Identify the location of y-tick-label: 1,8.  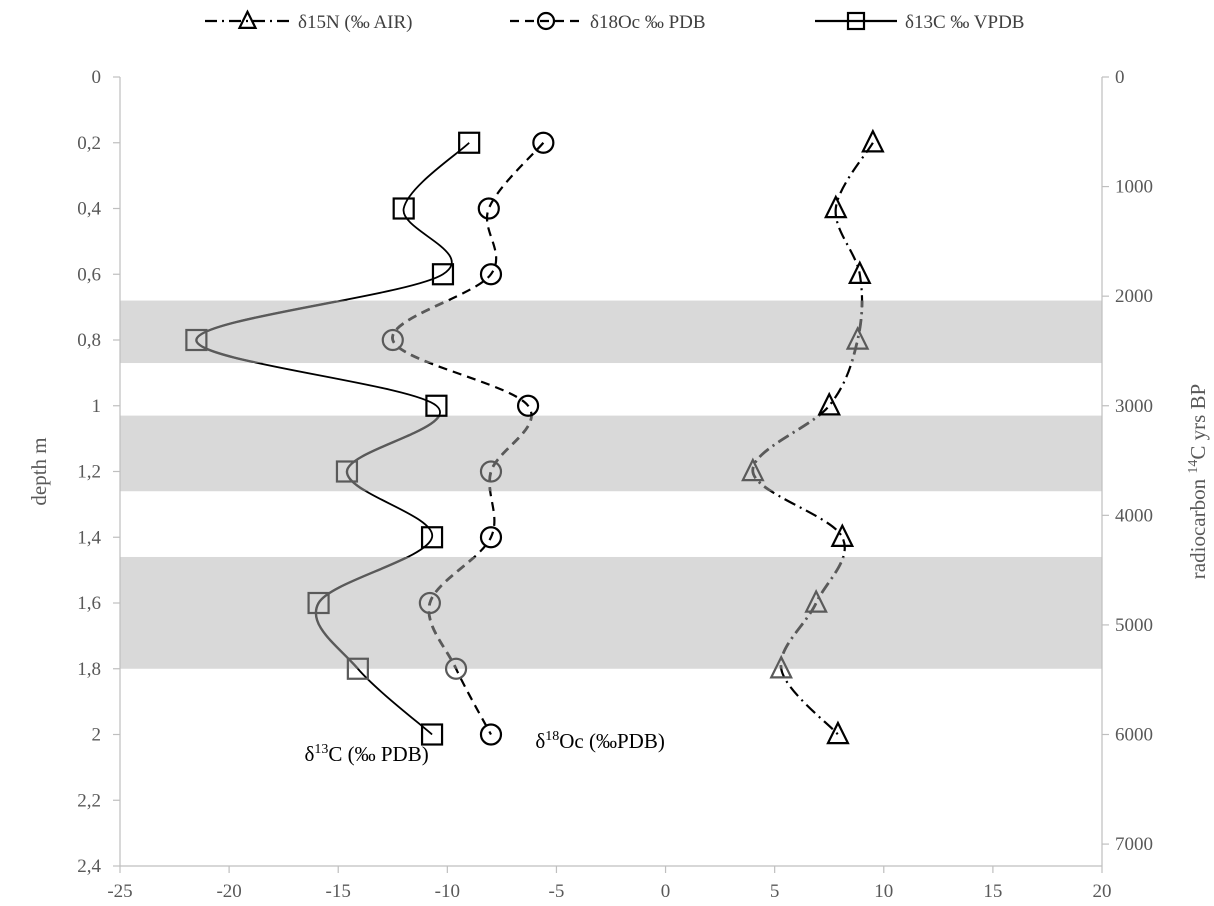
(89, 669).